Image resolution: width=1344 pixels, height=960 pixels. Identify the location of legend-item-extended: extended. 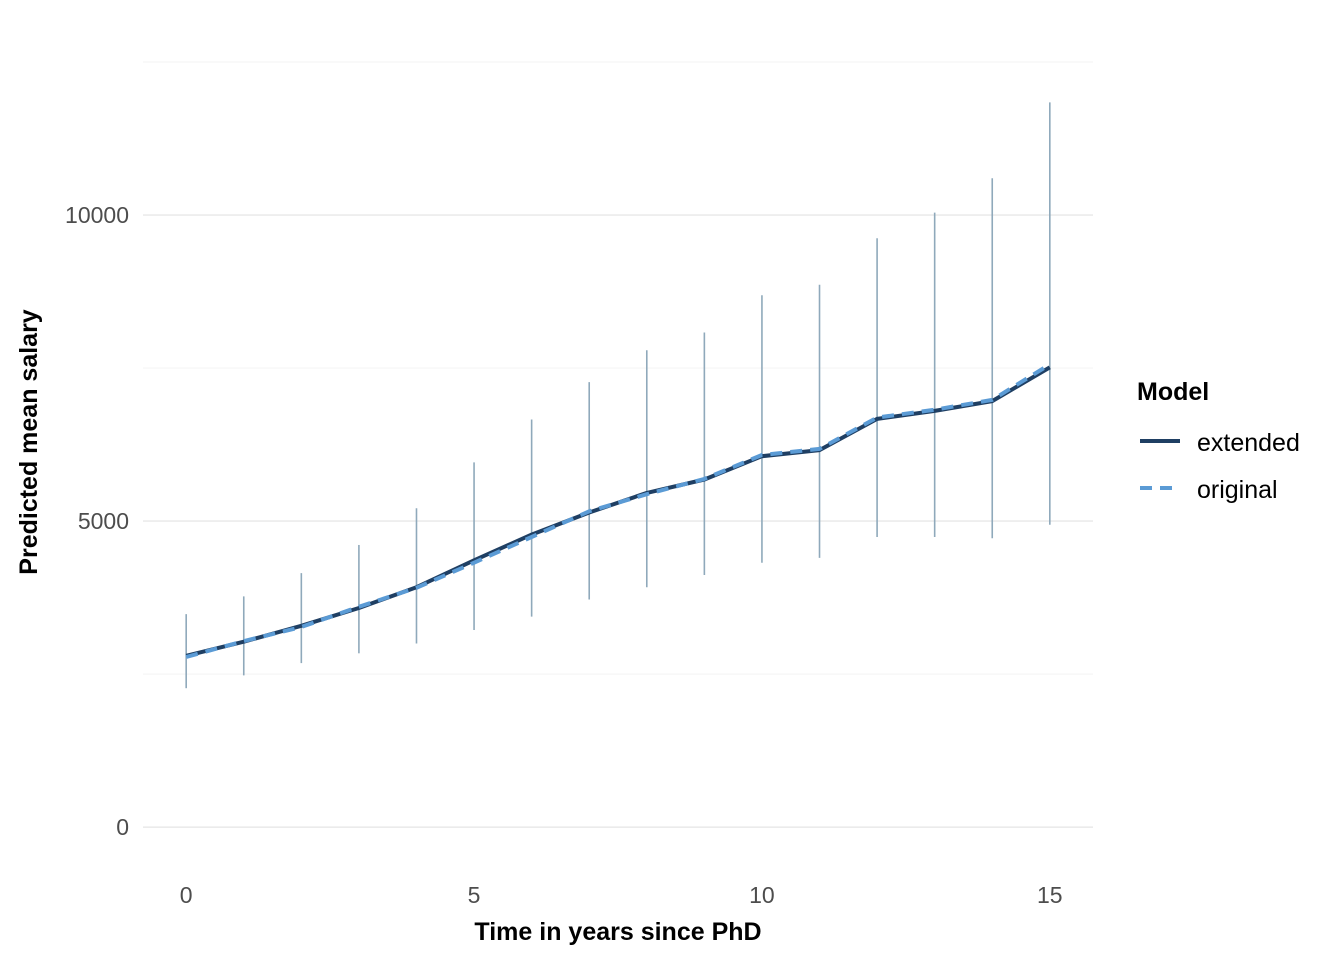
(1220, 443).